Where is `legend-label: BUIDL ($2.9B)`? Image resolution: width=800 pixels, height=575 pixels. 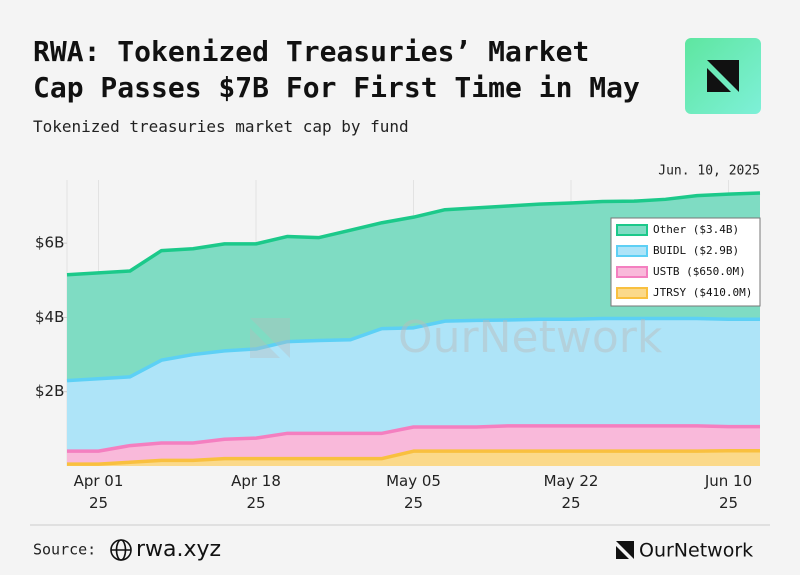
legend-label: BUIDL ($2.9B) is located at coordinates (696, 250).